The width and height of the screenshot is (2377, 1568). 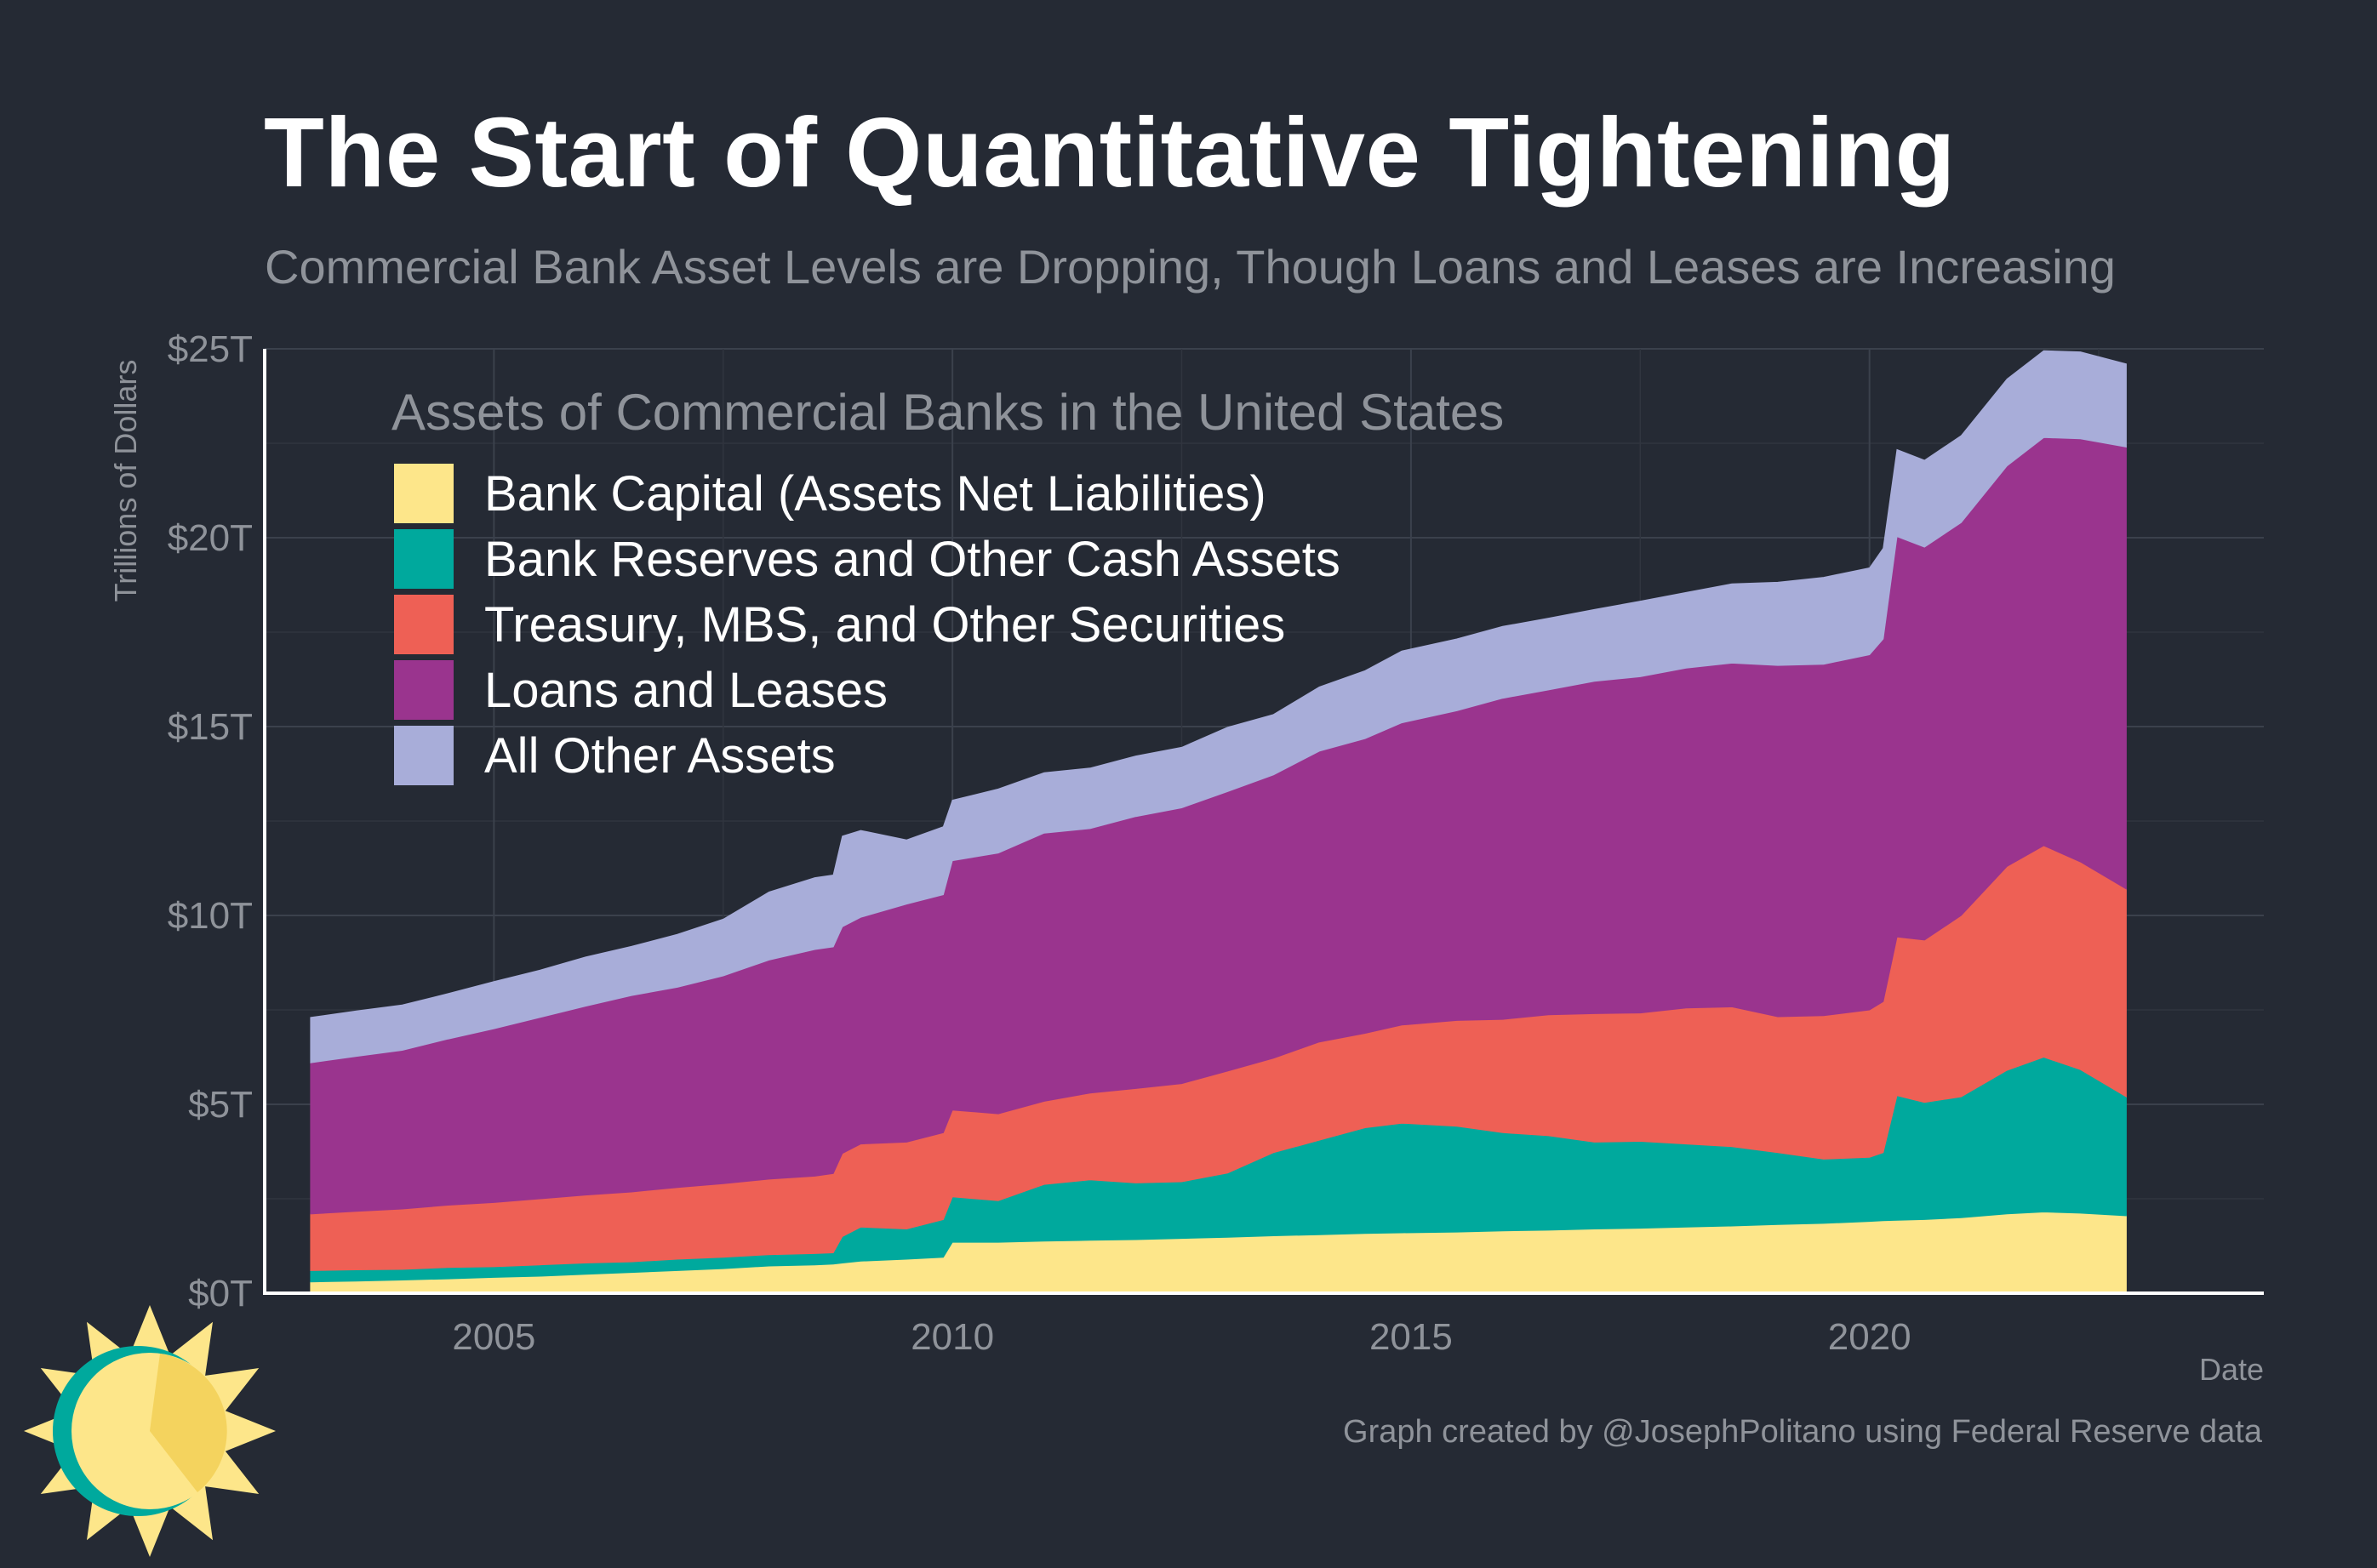 What do you see at coordinates (1869, 1337) in the screenshot?
I see `x-tick-label: 2020` at bounding box center [1869, 1337].